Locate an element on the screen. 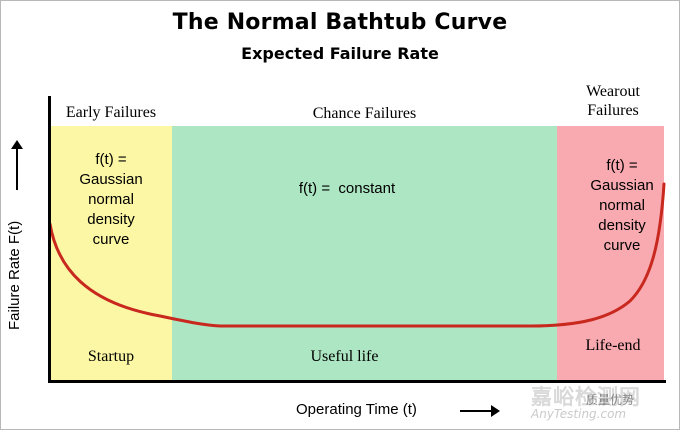 Image resolution: width=680 pixels, height=430 pixels. diagram-title: The Normal Bathtub Curve is located at coordinates (340, 22).